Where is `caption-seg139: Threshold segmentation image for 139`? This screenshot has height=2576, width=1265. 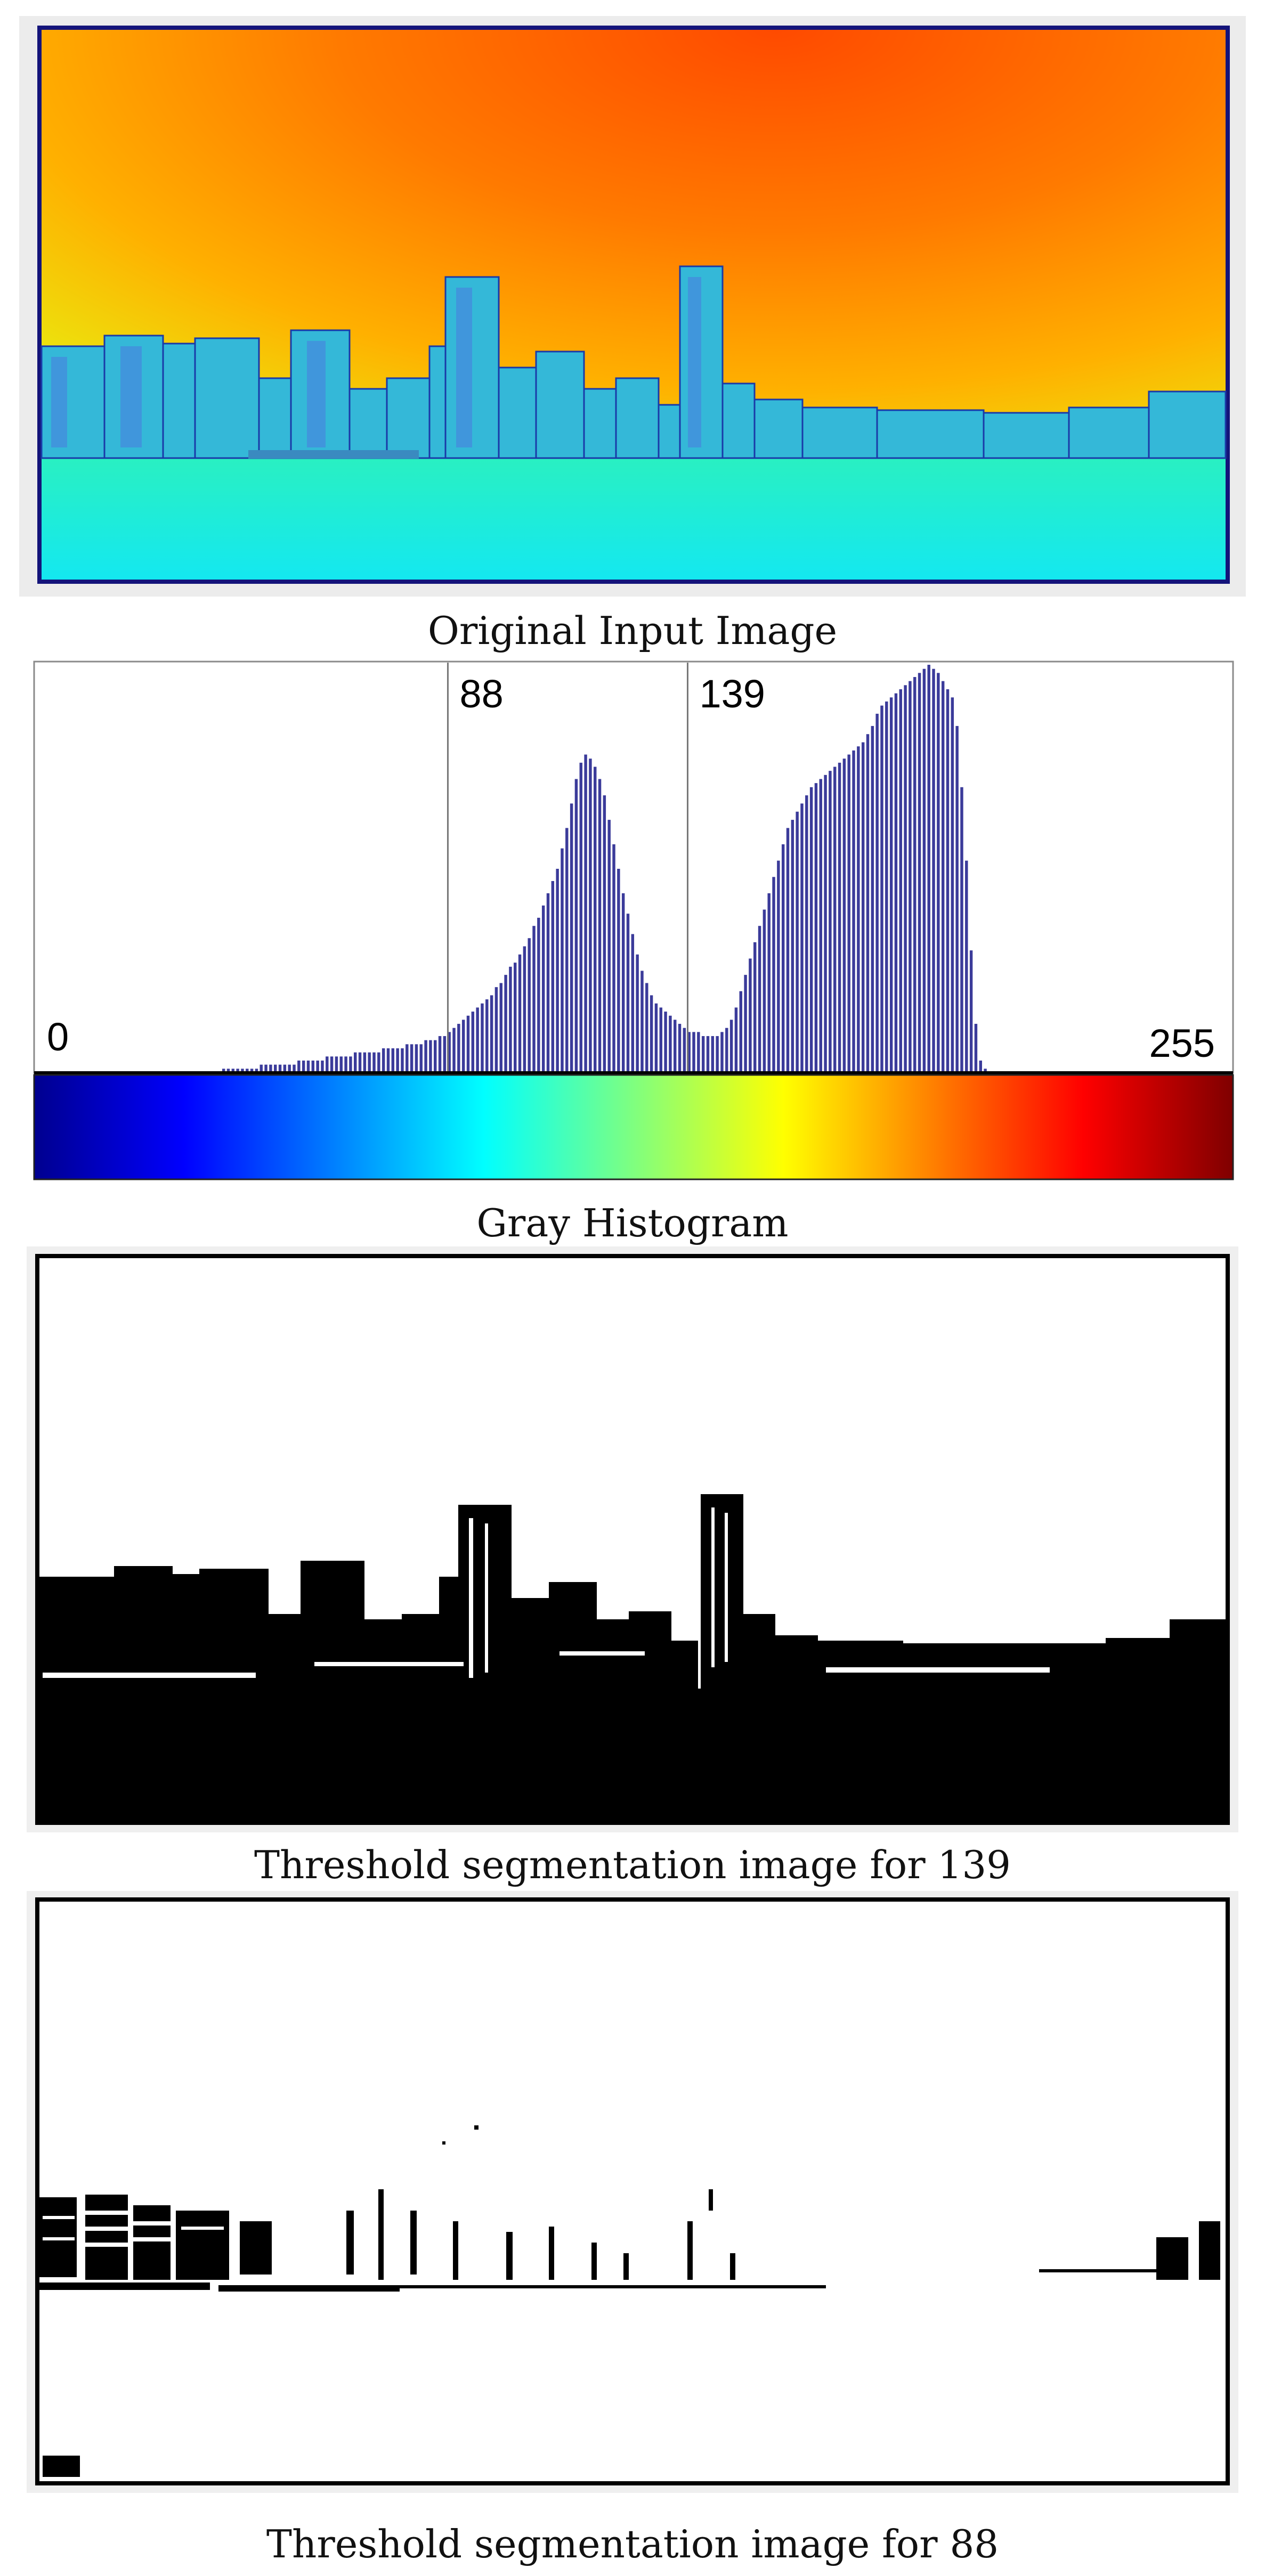
caption-seg139: Threshold segmentation image for 139 is located at coordinates (632, 1865).